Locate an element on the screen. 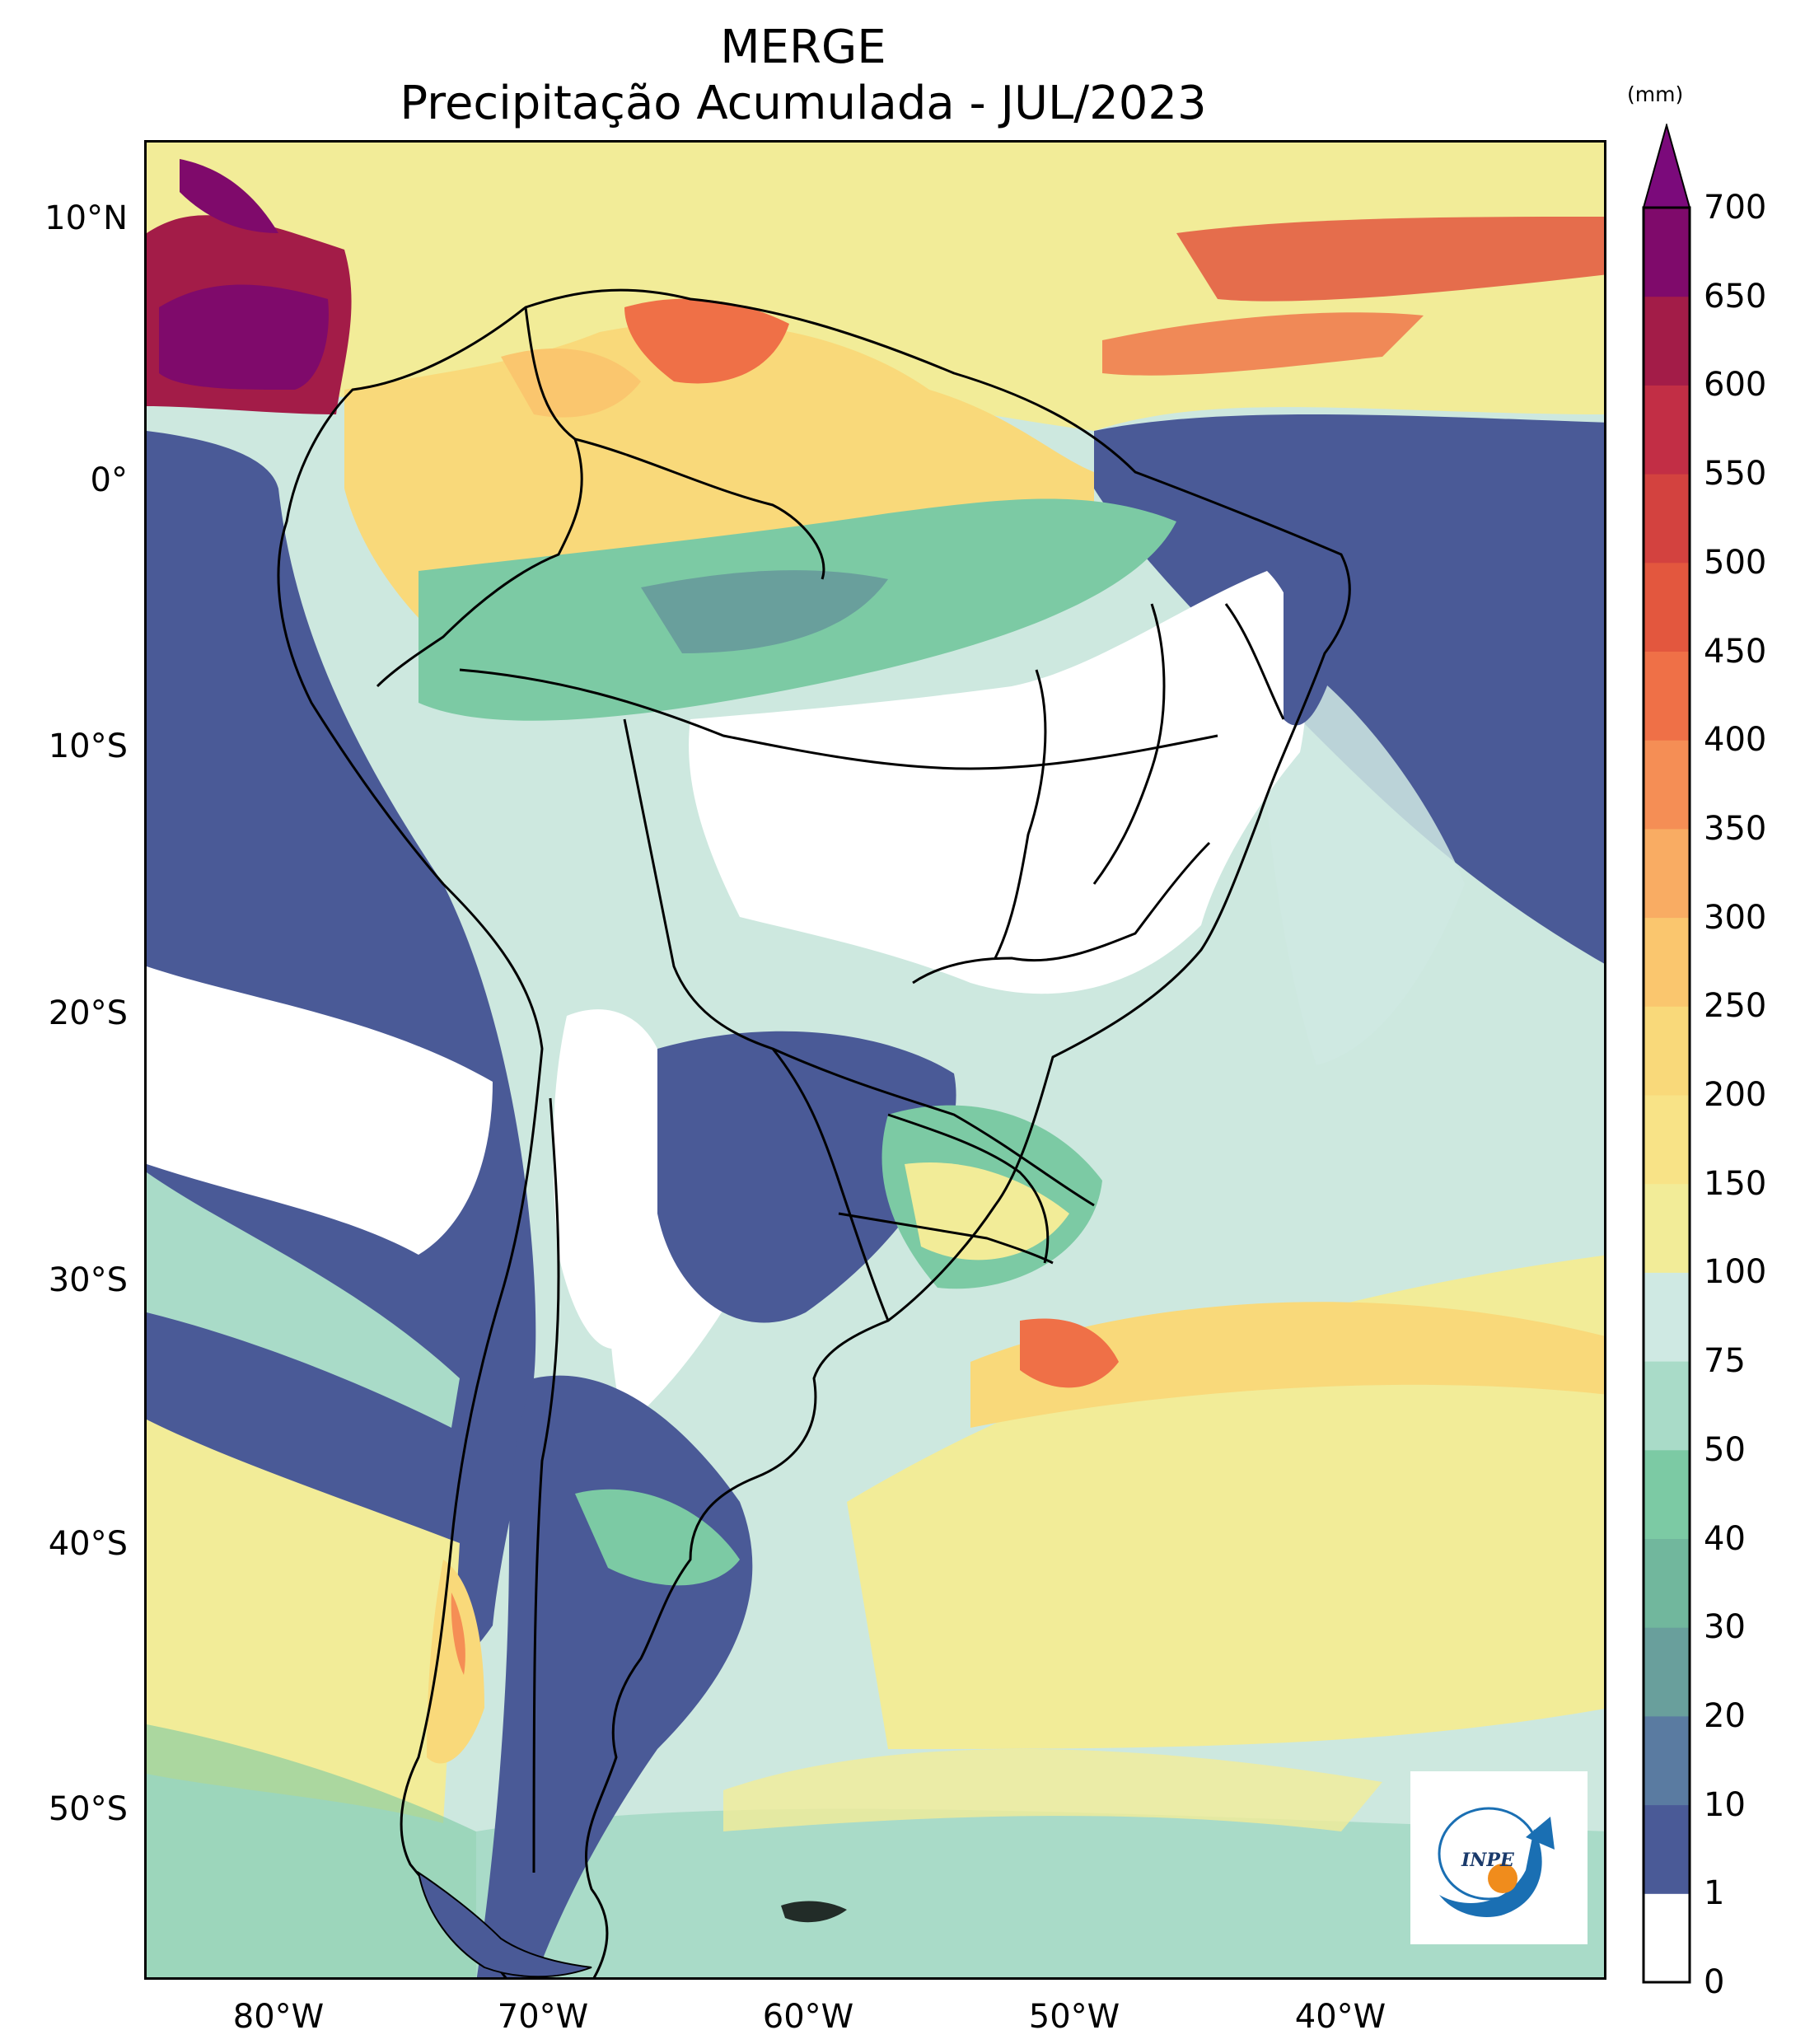 The width and height of the screenshot is (1805, 2044). lon-tick-label: 40°W is located at coordinates (1340, 2017).